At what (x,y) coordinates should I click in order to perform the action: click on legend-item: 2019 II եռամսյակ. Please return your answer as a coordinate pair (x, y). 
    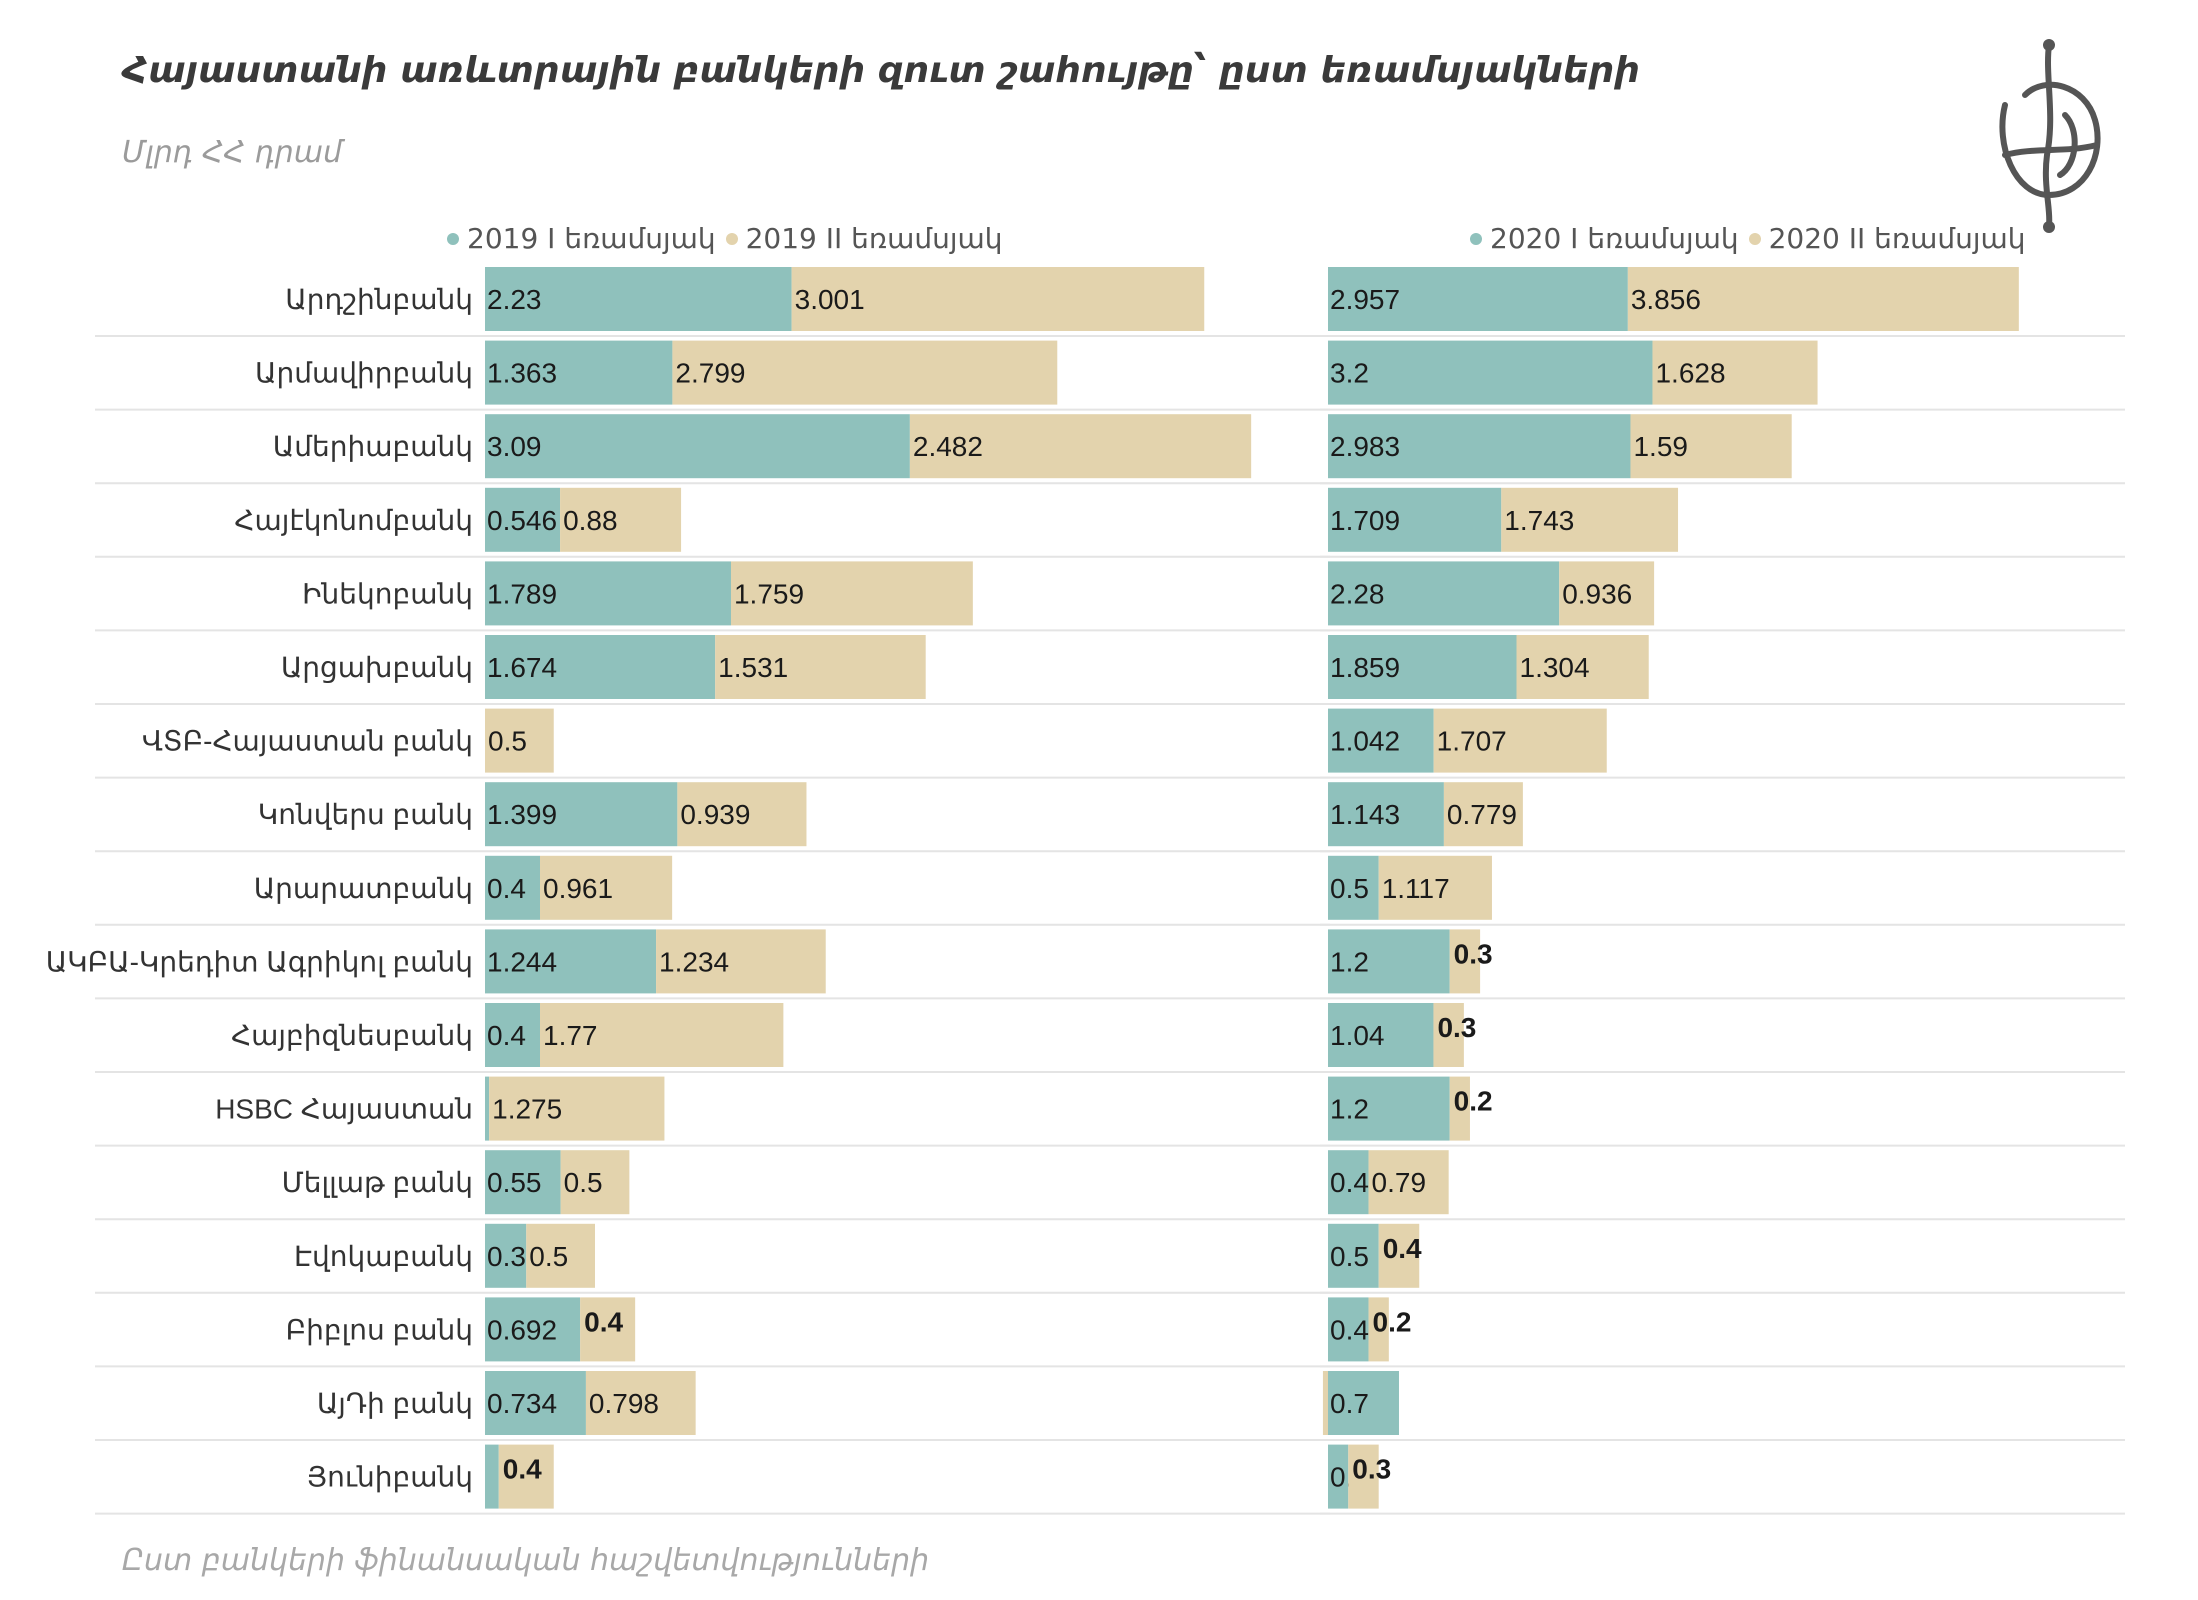
    Looking at the image, I should click on (864, 238).